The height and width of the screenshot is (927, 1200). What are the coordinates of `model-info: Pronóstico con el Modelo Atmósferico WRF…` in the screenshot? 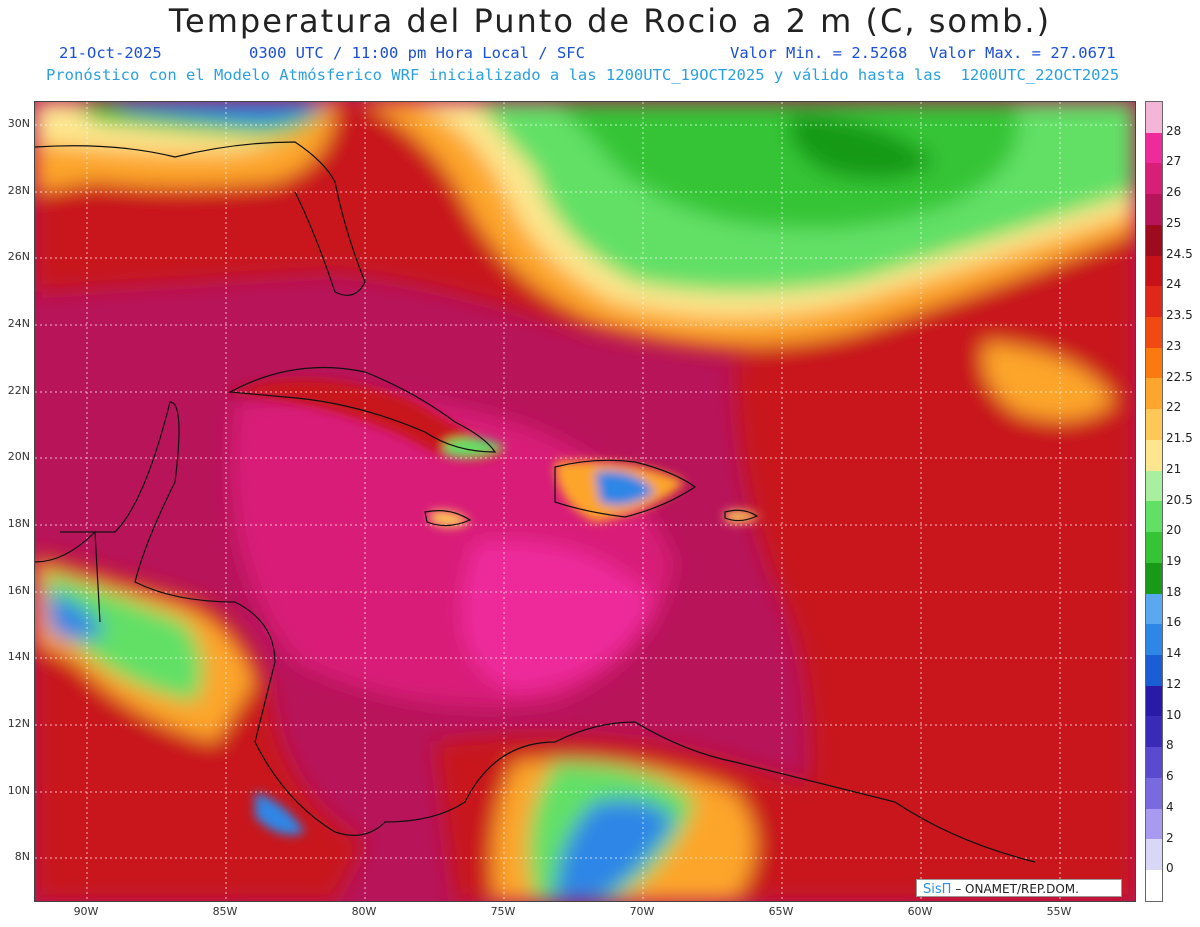 It's located at (583, 75).